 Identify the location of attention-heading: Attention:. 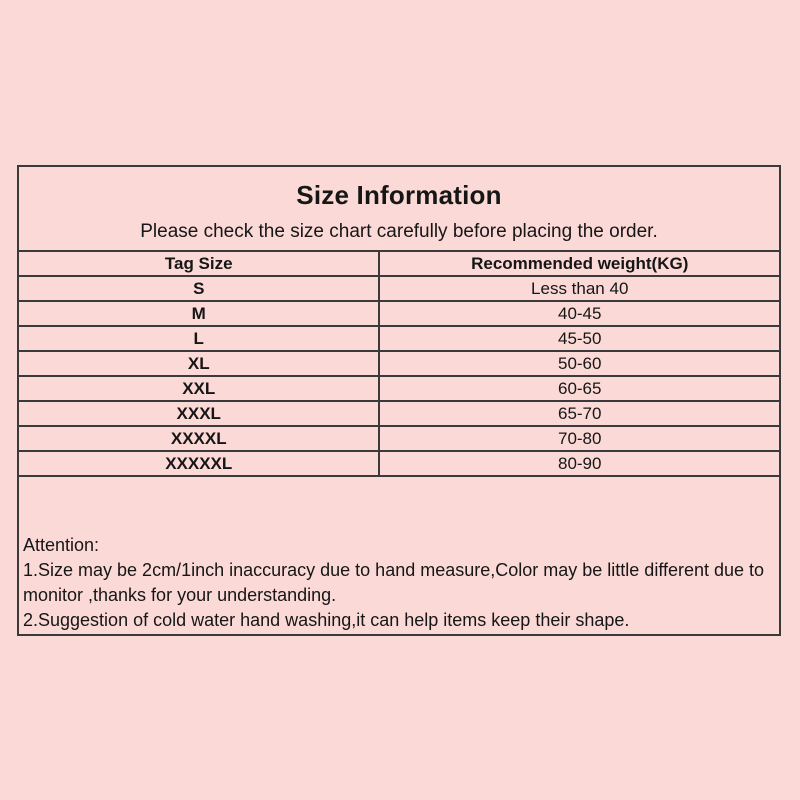
(61, 545).